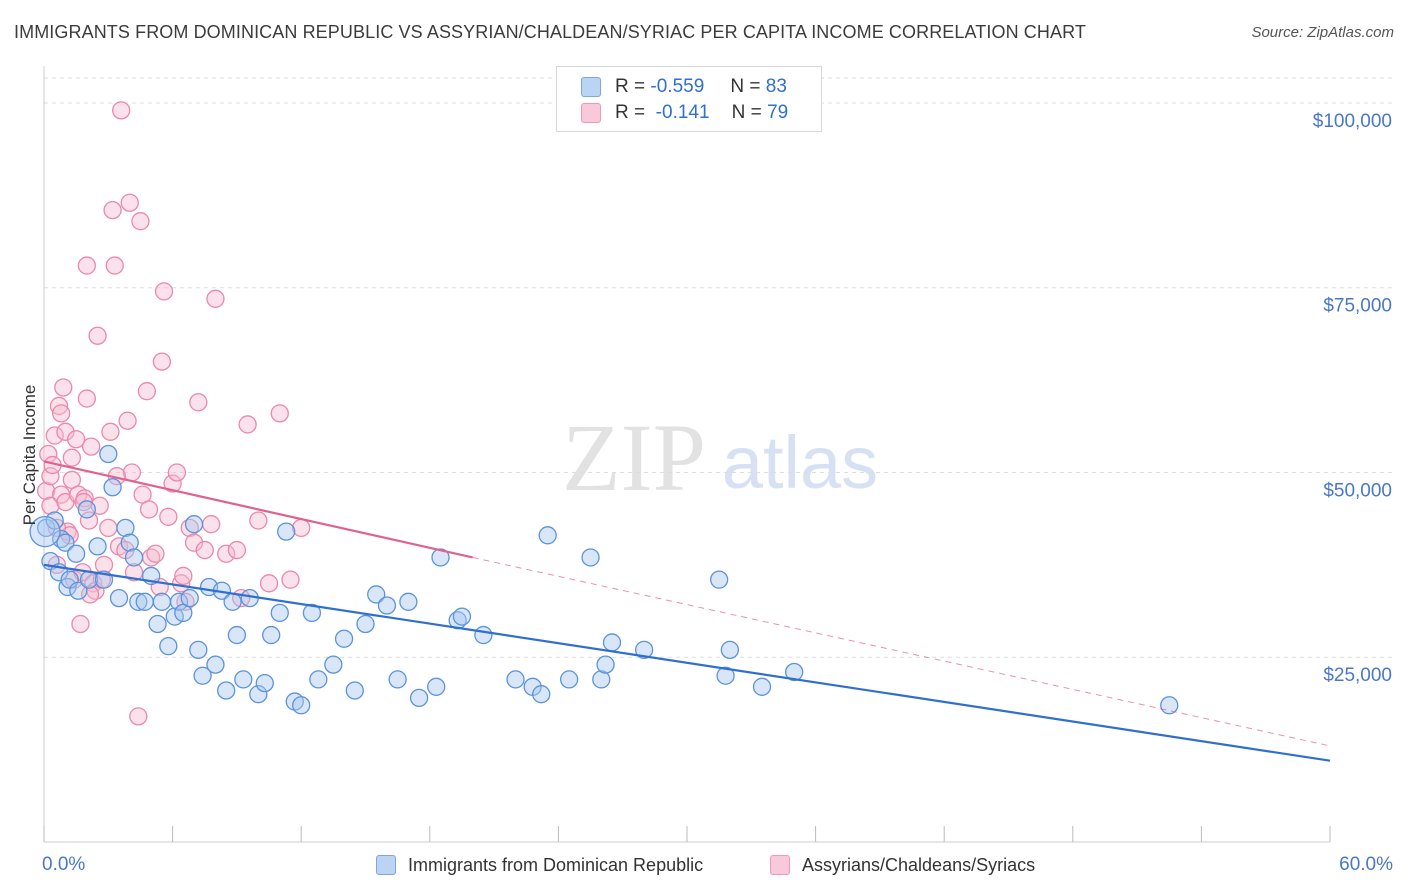 Image resolution: width=1406 pixels, height=892 pixels. I want to click on watermark-atlas: atlas, so click(800, 462).